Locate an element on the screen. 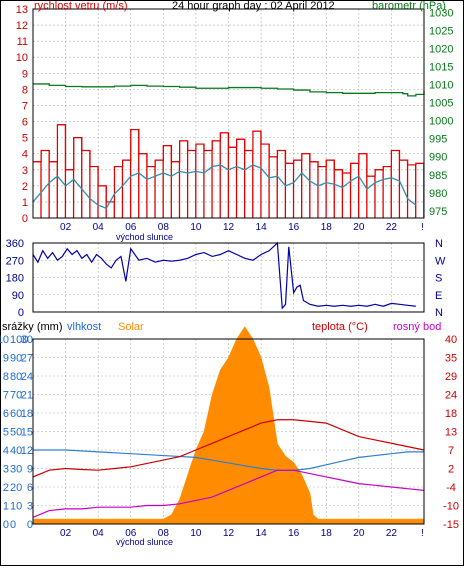 The height and width of the screenshot is (571, 464). dewpoint-axis-label: rosný bod is located at coordinates (417, 327).